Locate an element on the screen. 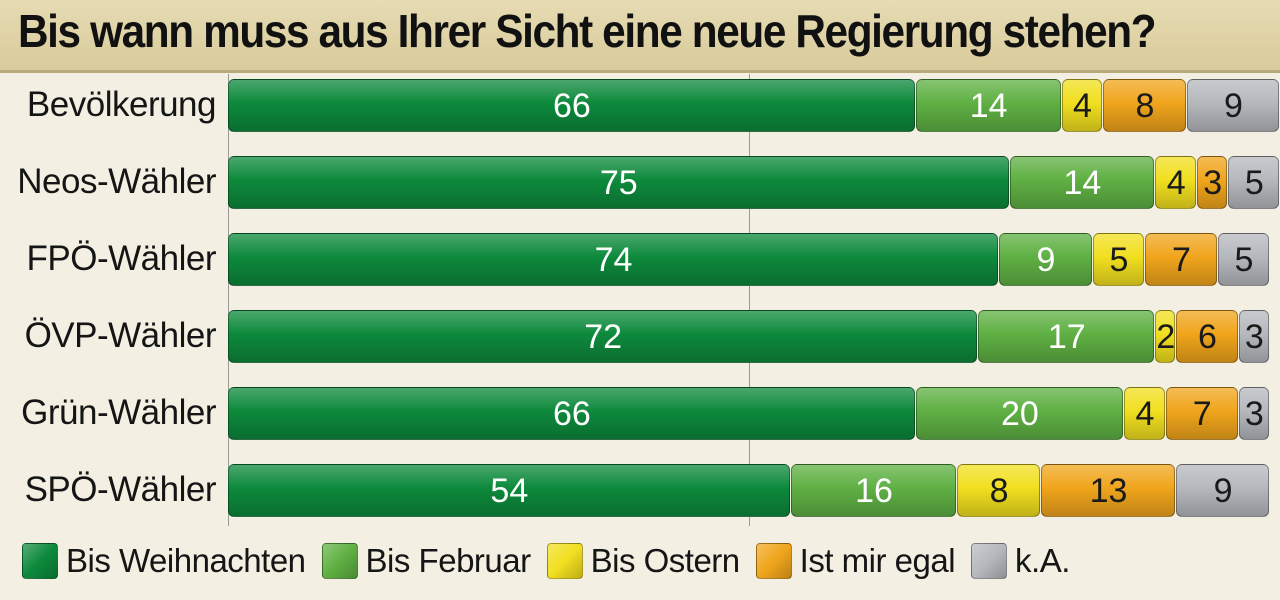 The height and width of the screenshot is (600, 1280). data-label: 54 is located at coordinates (509, 491).